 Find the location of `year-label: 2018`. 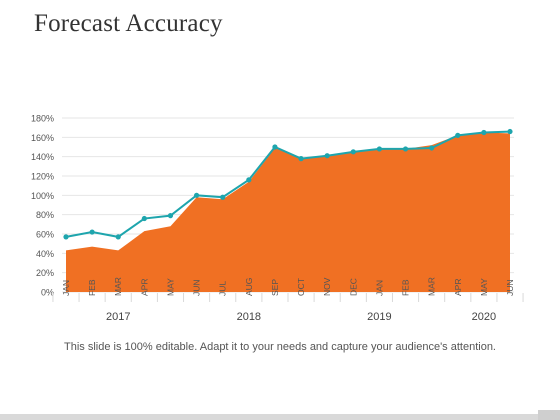

year-label: 2018 is located at coordinates (249, 317).